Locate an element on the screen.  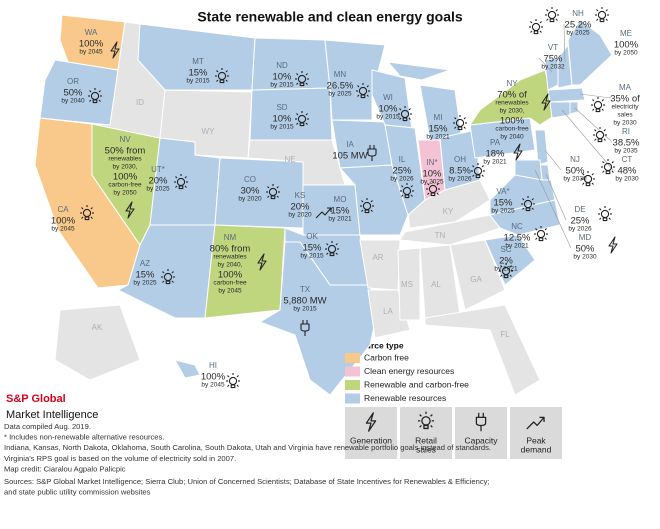
goal-text: carbon-free is located at coordinates (230, 283).